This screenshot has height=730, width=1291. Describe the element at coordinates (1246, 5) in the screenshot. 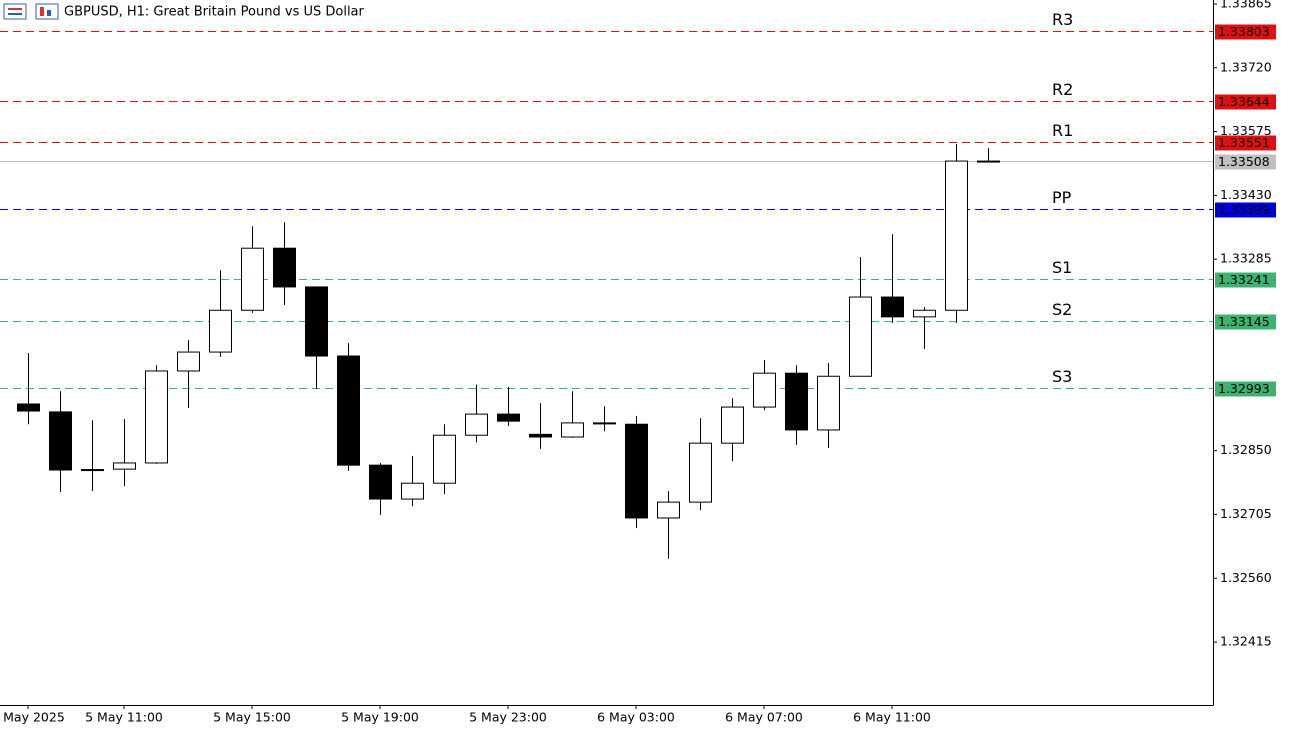

I see `y-tick-label: 1.33865` at that location.